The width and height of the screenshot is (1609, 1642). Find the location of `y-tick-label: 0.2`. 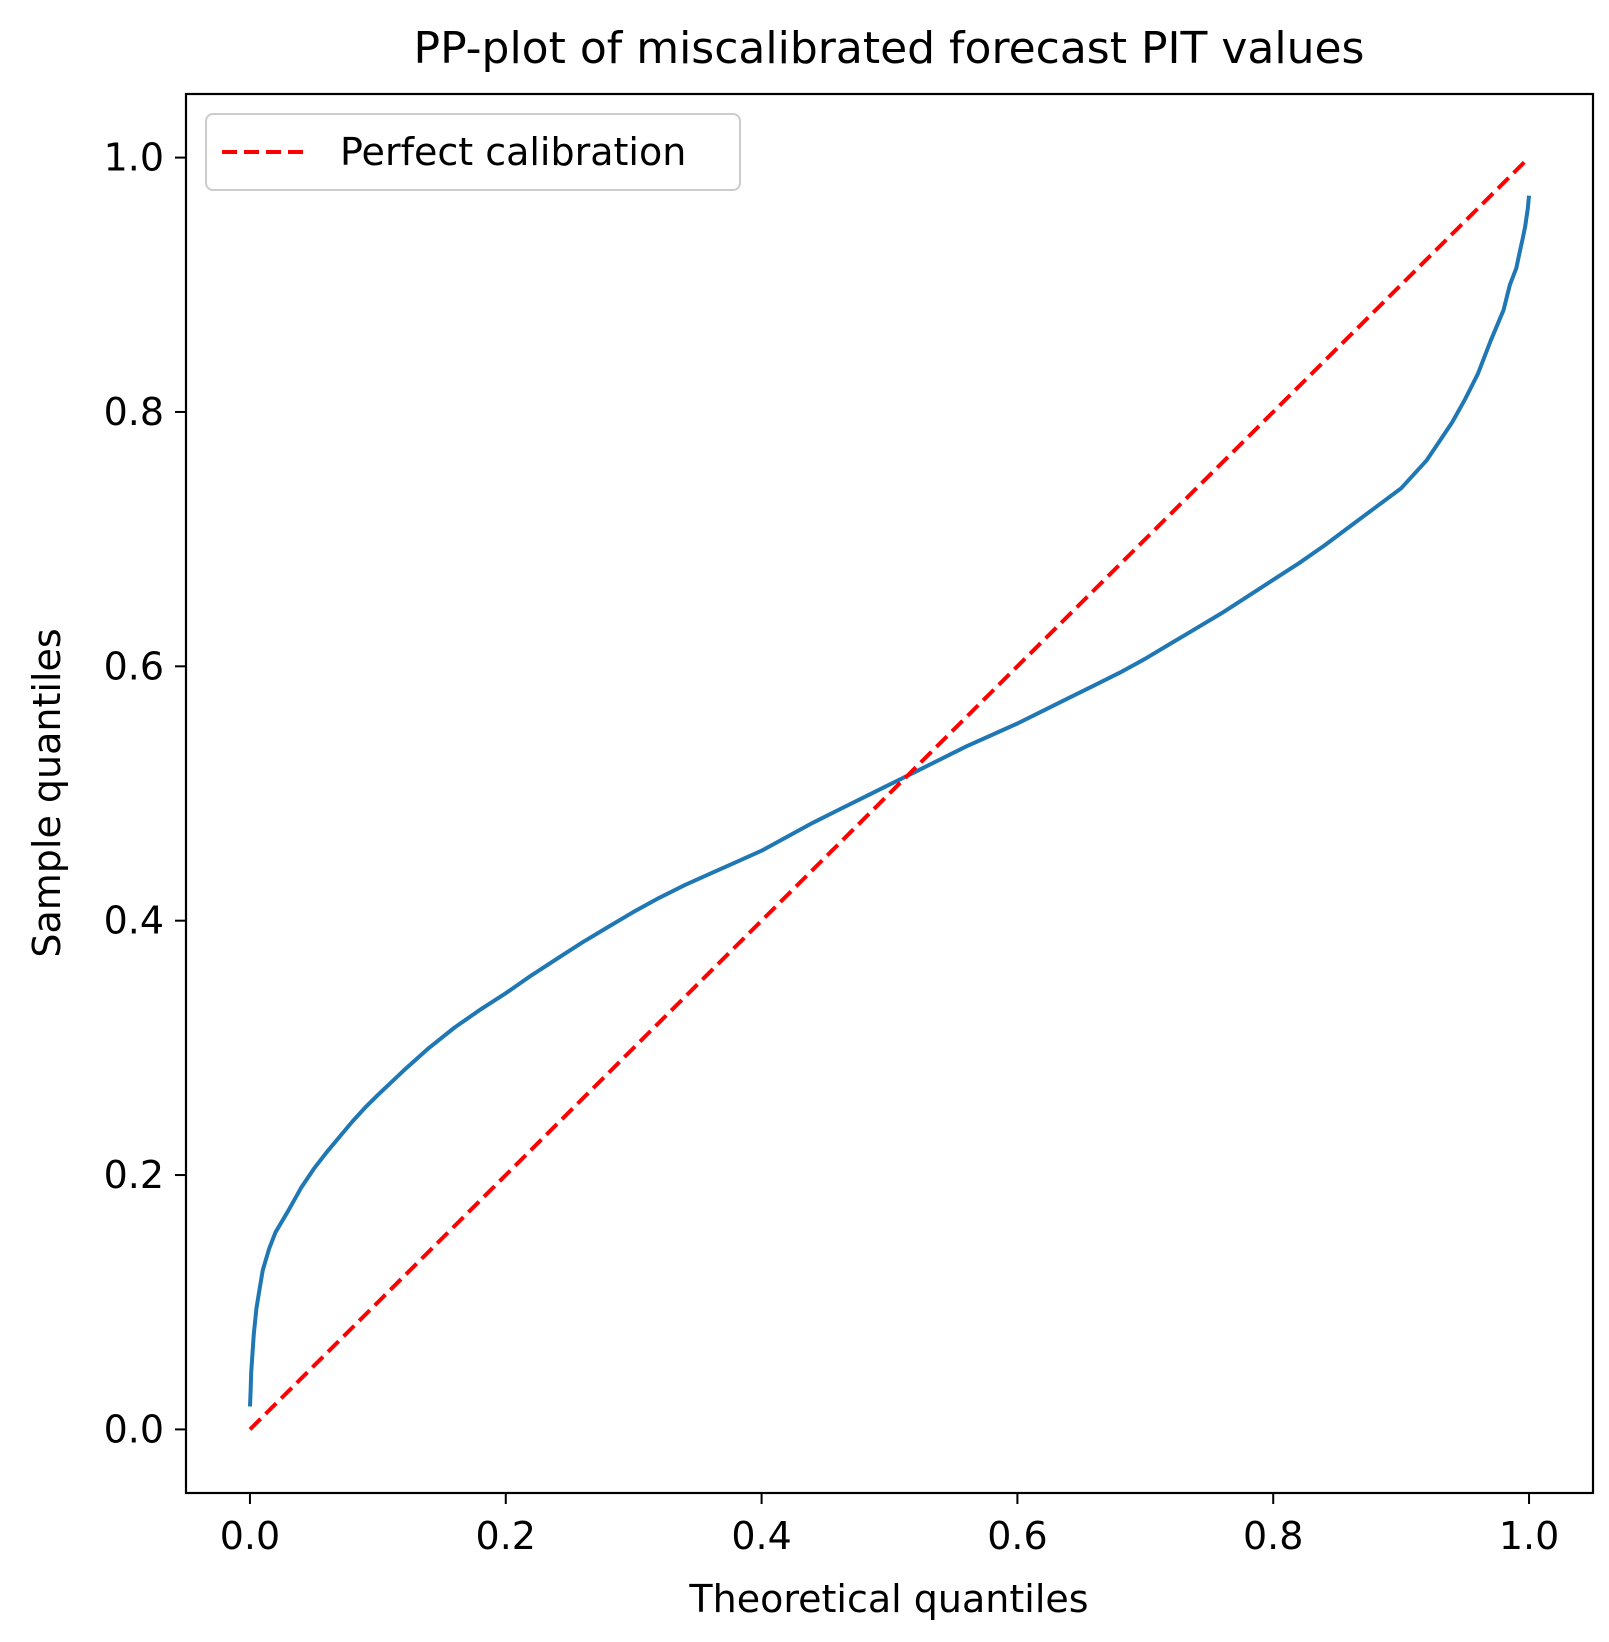

y-tick-label: 0.2 is located at coordinates (134, 1175).